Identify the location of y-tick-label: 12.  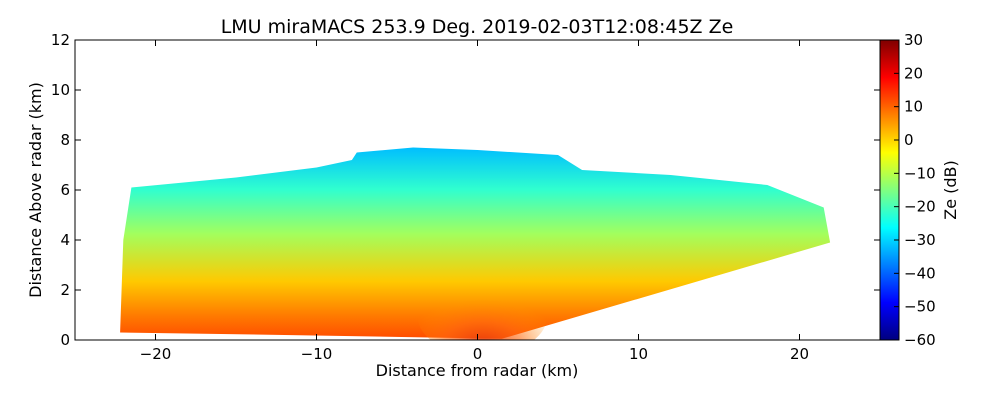
(60, 40).